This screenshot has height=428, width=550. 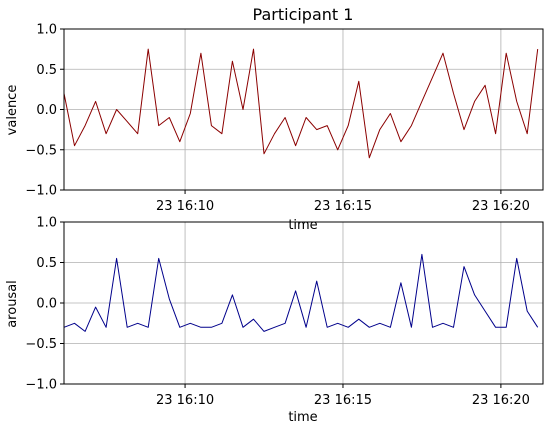 What do you see at coordinates (302, 417) in the screenshot?
I see `arousal-x-axis-label: time` at bounding box center [302, 417].